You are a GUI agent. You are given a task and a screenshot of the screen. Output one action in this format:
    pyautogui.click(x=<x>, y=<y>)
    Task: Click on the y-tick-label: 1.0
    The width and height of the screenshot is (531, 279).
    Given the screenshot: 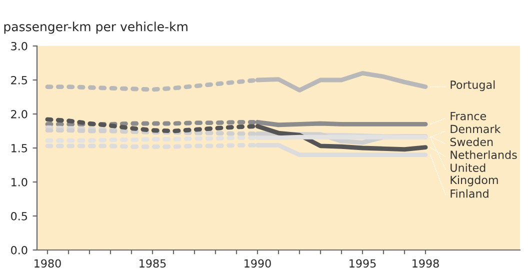 What is the action you would take?
    pyautogui.click(x=20, y=182)
    